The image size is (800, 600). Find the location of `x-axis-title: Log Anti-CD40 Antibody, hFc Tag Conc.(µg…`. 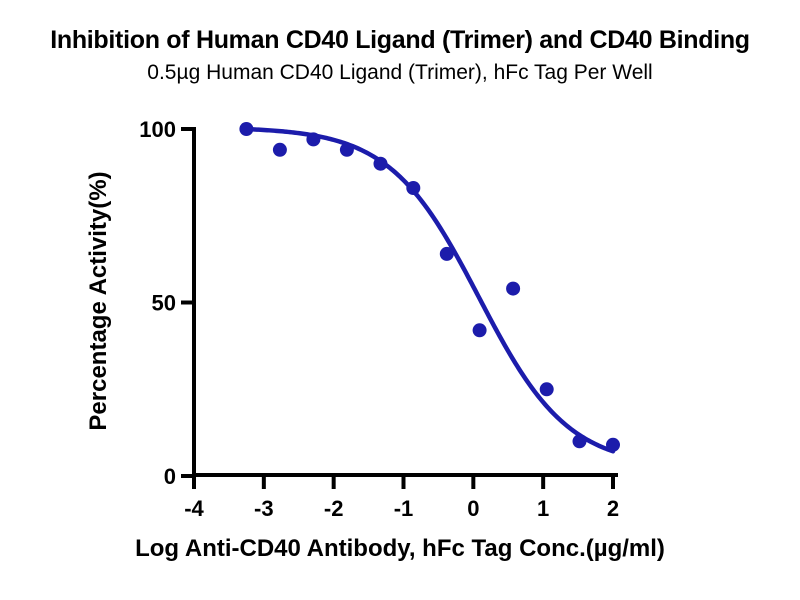

x-axis-title: Log Anti-CD40 Antibody, hFc Tag Conc.(µg… is located at coordinates (400, 548).